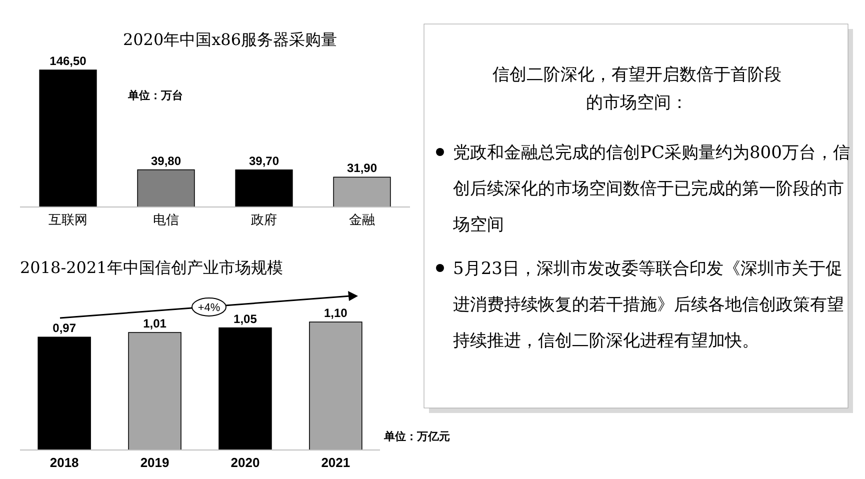 Image resolution: width=865 pixels, height=479 pixels. I want to click on x-tick-label: 电信, so click(166, 220).